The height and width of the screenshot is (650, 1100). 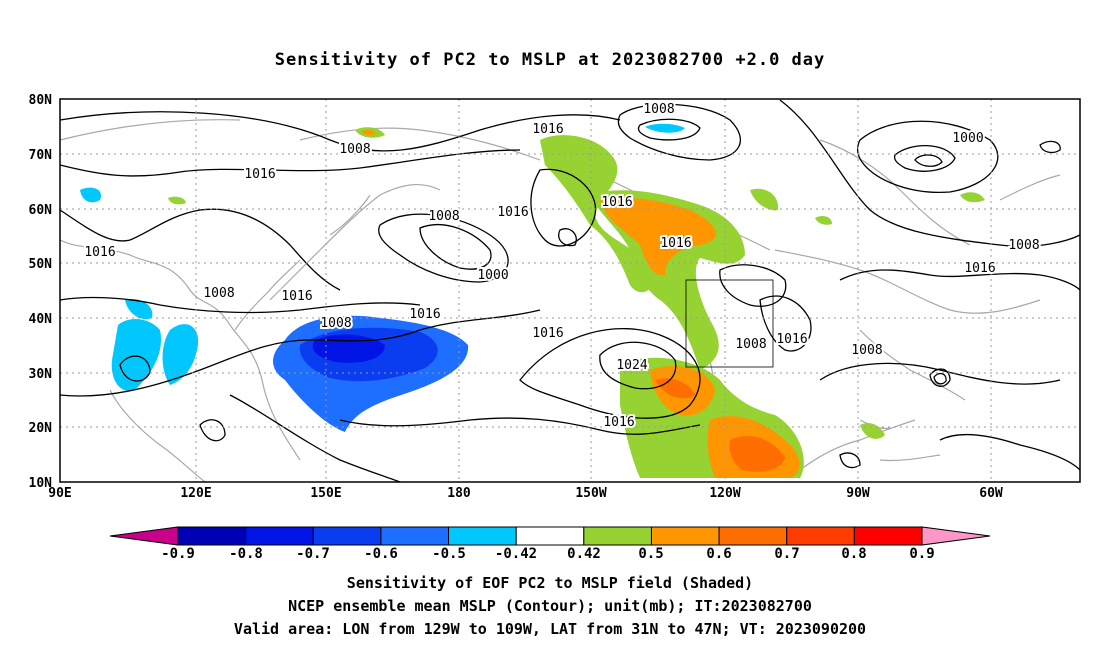 What do you see at coordinates (449, 554) in the screenshot?
I see `colorbar-label: -0.5` at bounding box center [449, 554].